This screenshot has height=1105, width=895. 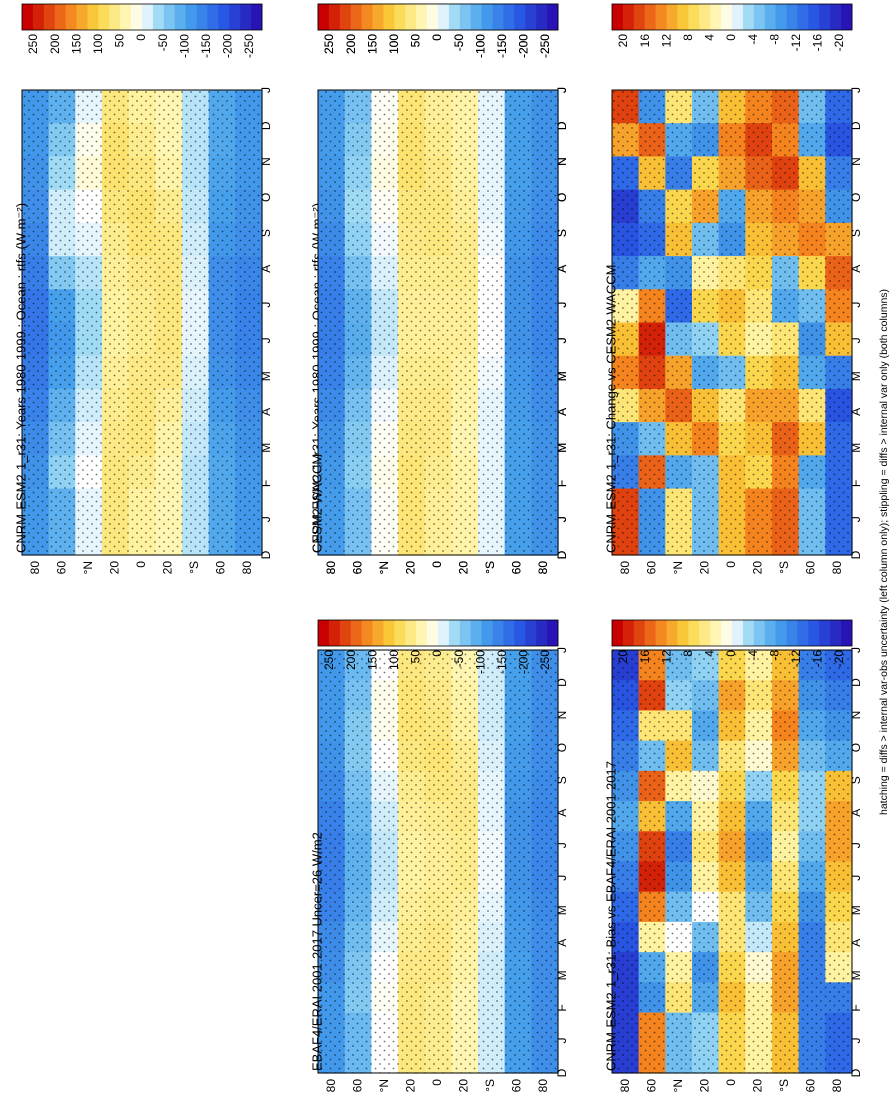 What do you see at coordinates (329, 660) in the screenshot?
I see `colorbar-tick-label: 250` at bounding box center [329, 660].